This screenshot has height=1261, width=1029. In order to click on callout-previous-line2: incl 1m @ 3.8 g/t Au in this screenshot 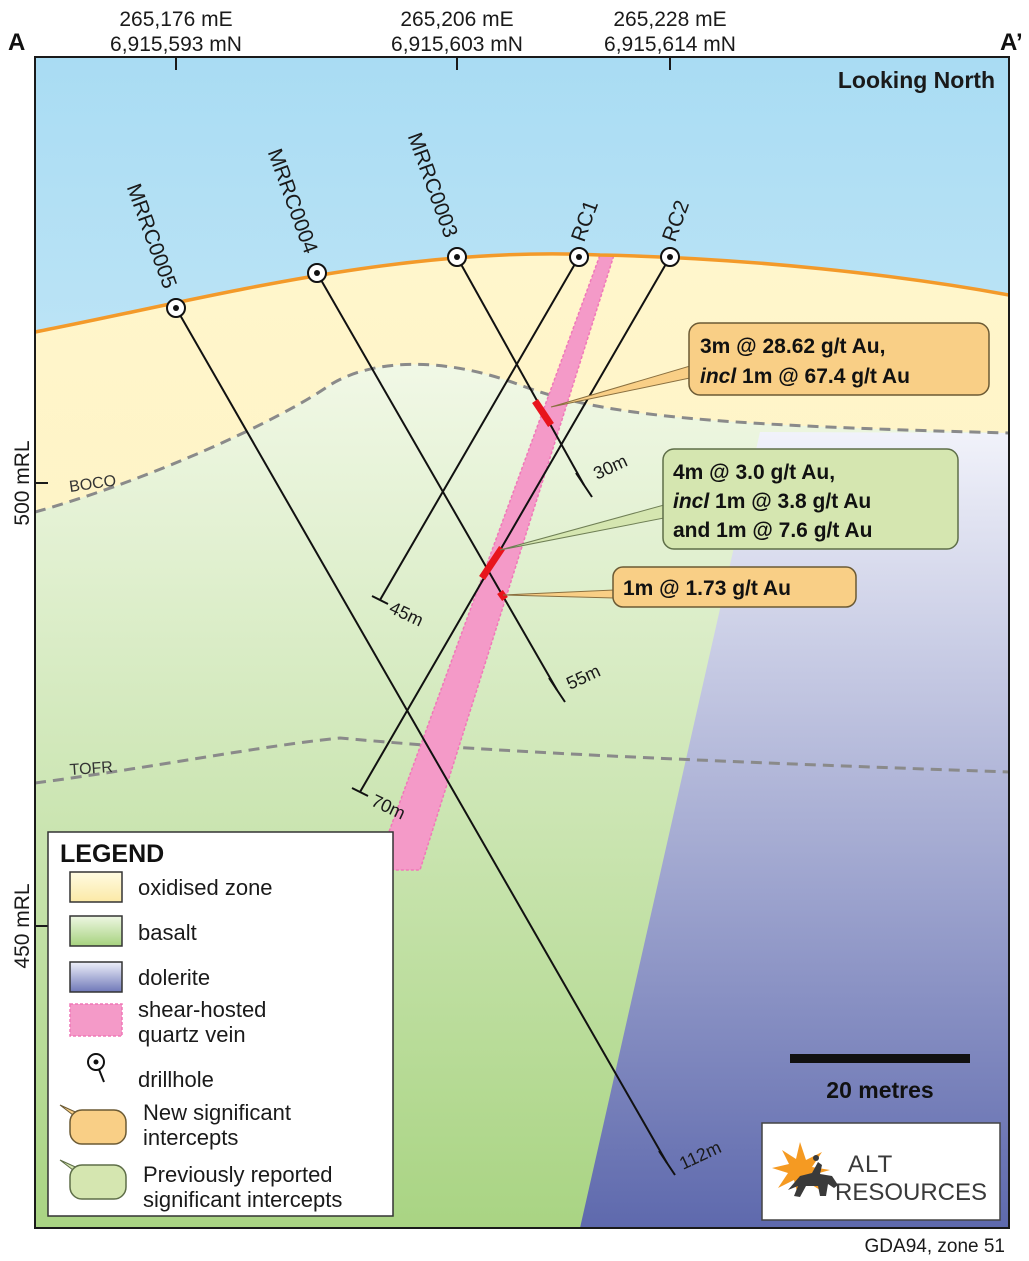, I will do `click(772, 501)`.